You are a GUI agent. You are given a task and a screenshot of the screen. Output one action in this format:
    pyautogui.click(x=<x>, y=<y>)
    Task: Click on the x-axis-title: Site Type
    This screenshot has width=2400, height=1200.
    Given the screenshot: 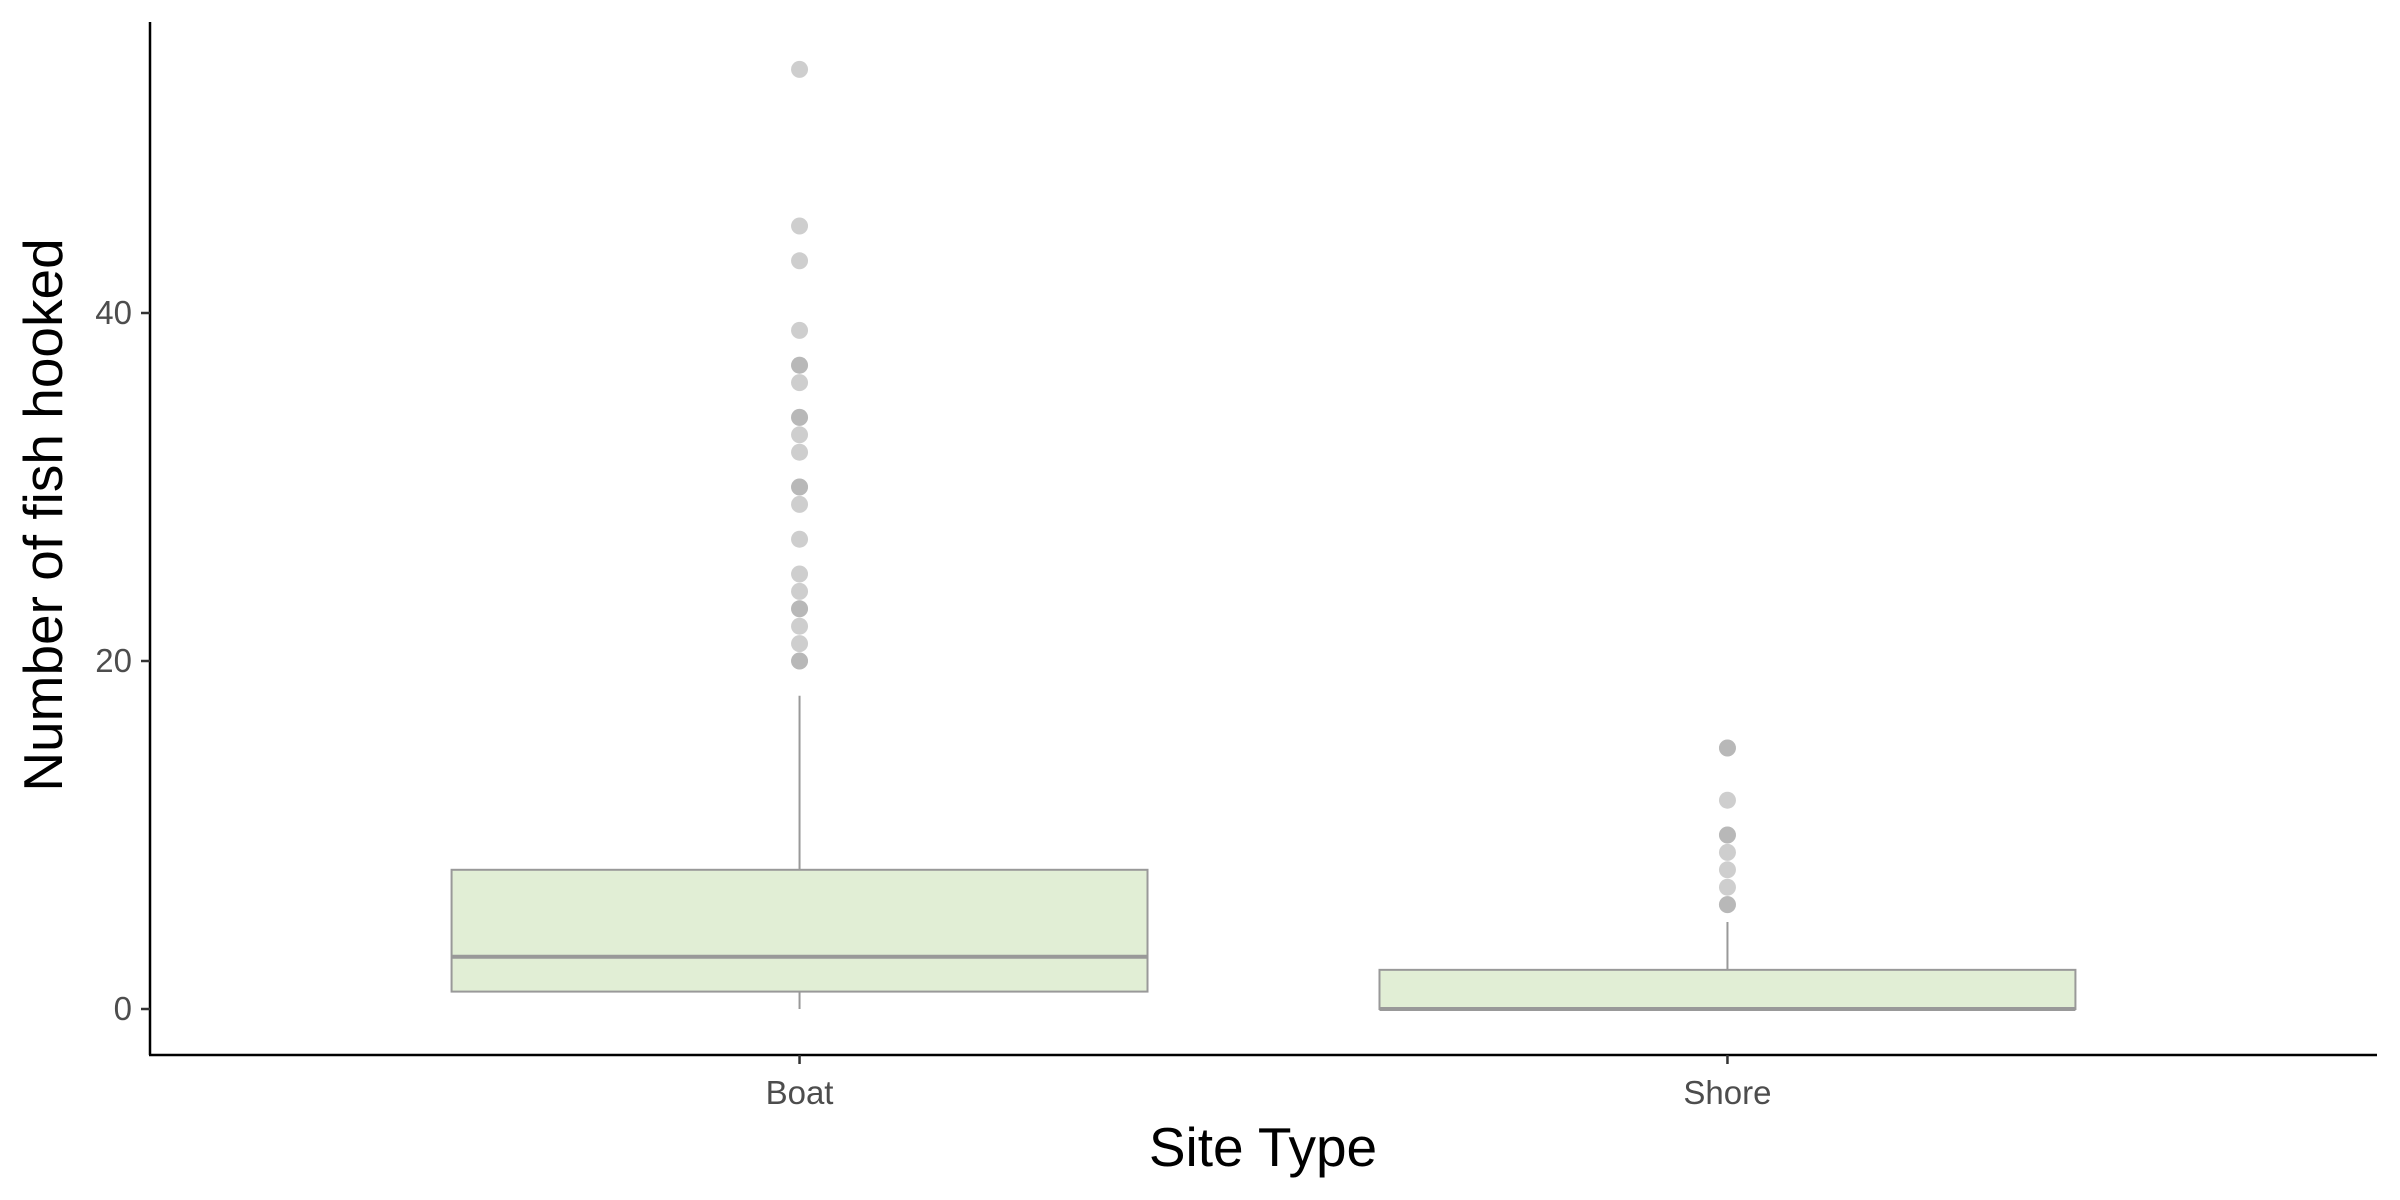 What is the action you would take?
    pyautogui.click(x=1263, y=1147)
    